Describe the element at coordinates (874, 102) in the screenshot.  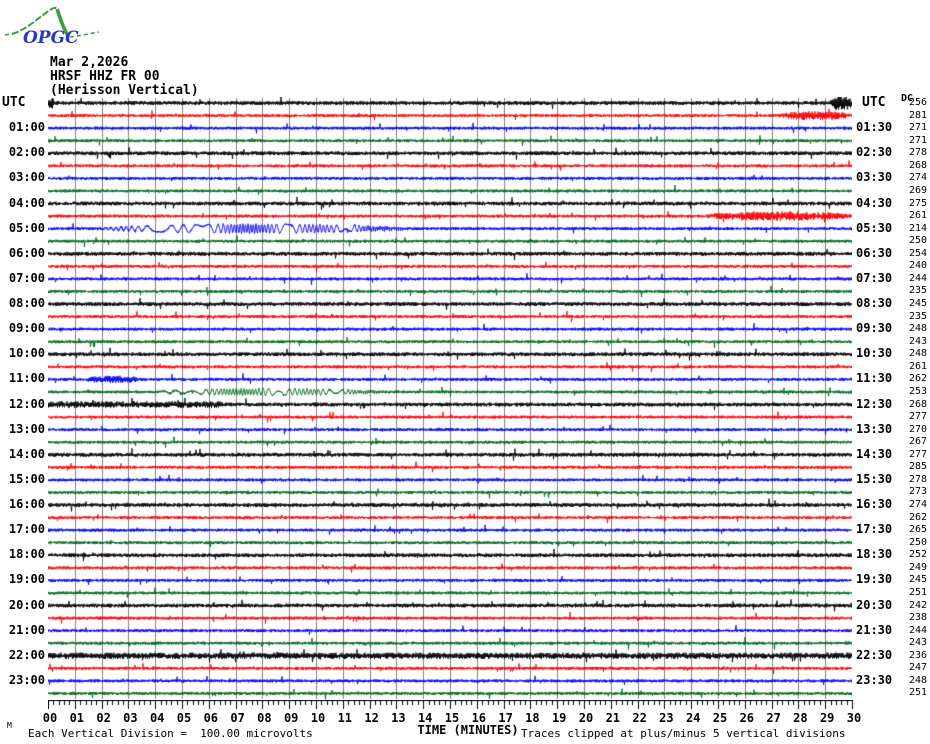
I see `right-axis-utc-label: UTC` at that location.